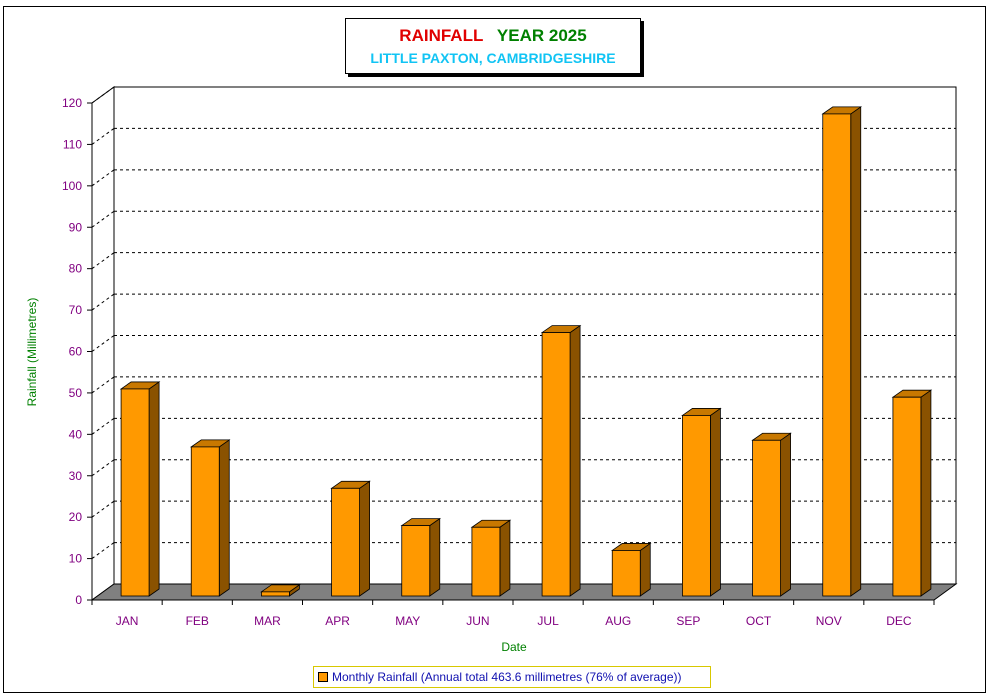 The height and width of the screenshot is (698, 991). I want to click on chart-subtitle: LITTLE PAXTON, CAMBRIDGESHIRE, so click(493, 58).